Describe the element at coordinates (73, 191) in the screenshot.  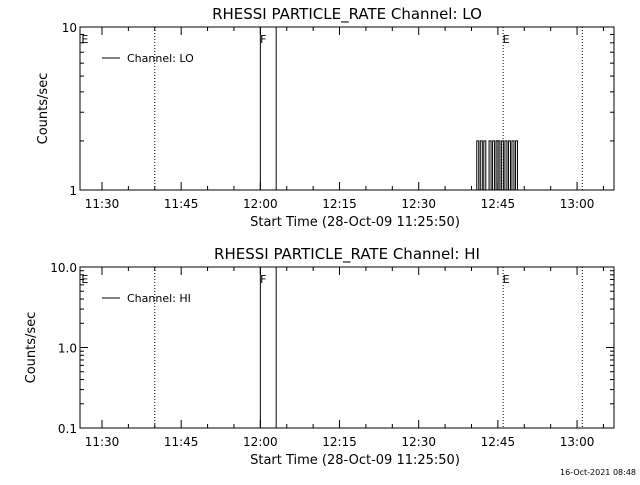
I see `y-tick-label: 1` at that location.